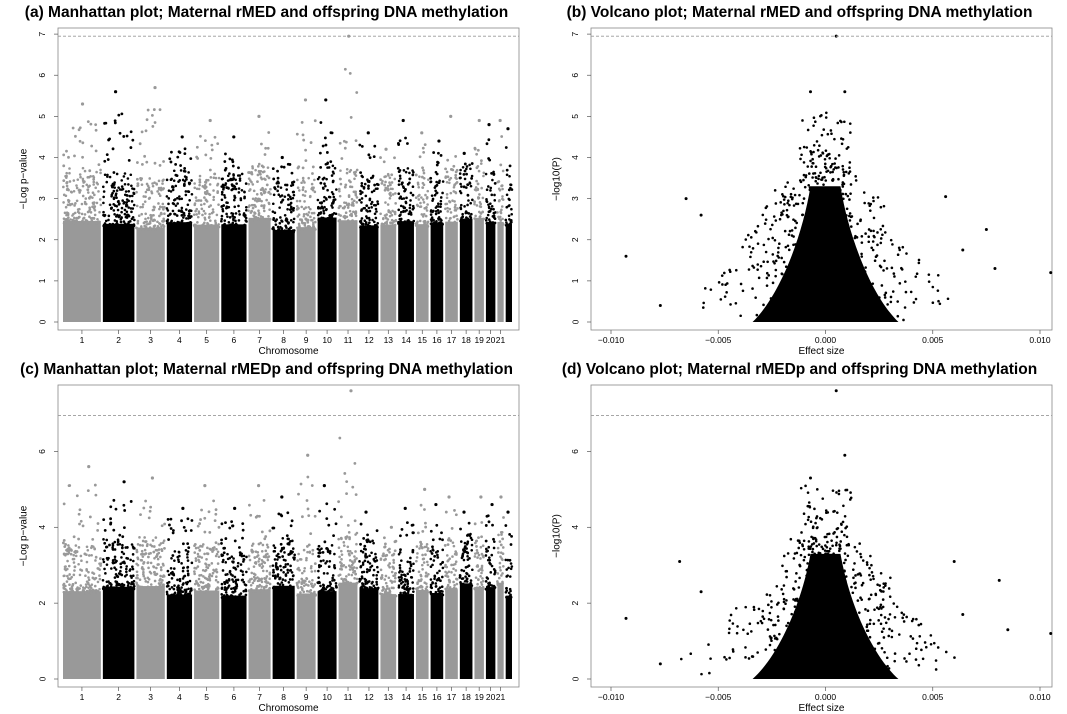 The width and height of the screenshot is (1067, 714). Describe the element at coordinates (498, 584) in the screenshot. I see `chromosome-21-point` at that location.